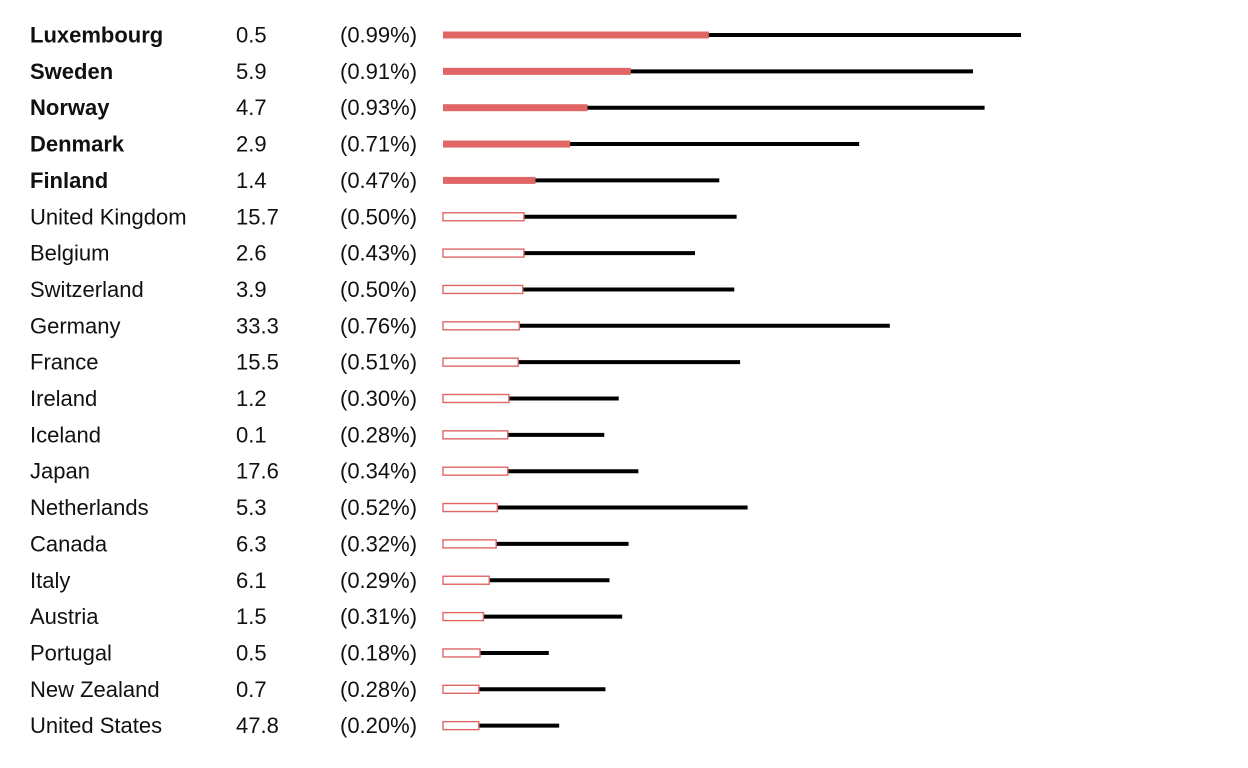 This screenshot has width=1248, height=768. I want to click on country-label: United States, so click(96, 725).